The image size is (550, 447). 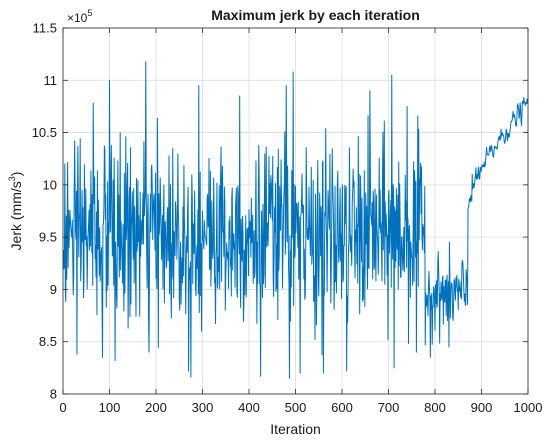 I want to click on y-tick-label: 10.5, so click(x=44, y=132).